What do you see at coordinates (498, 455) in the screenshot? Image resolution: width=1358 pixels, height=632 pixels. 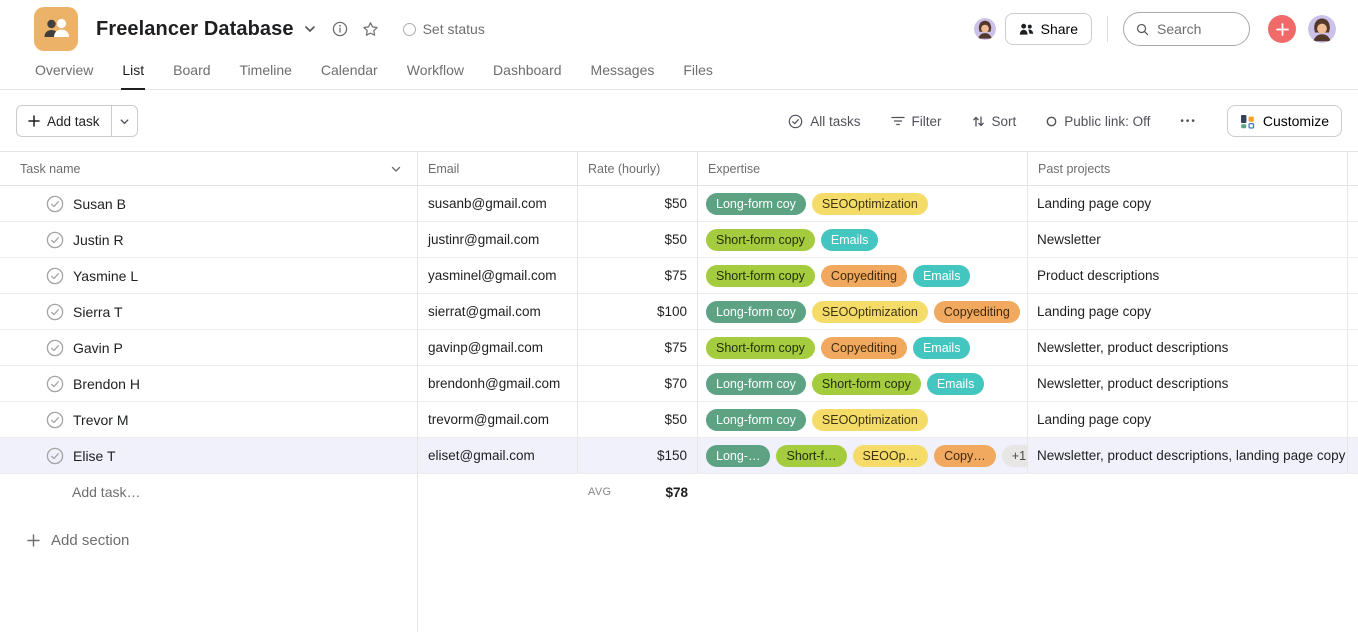 I see `email-cell: eliset@gmail.com` at bounding box center [498, 455].